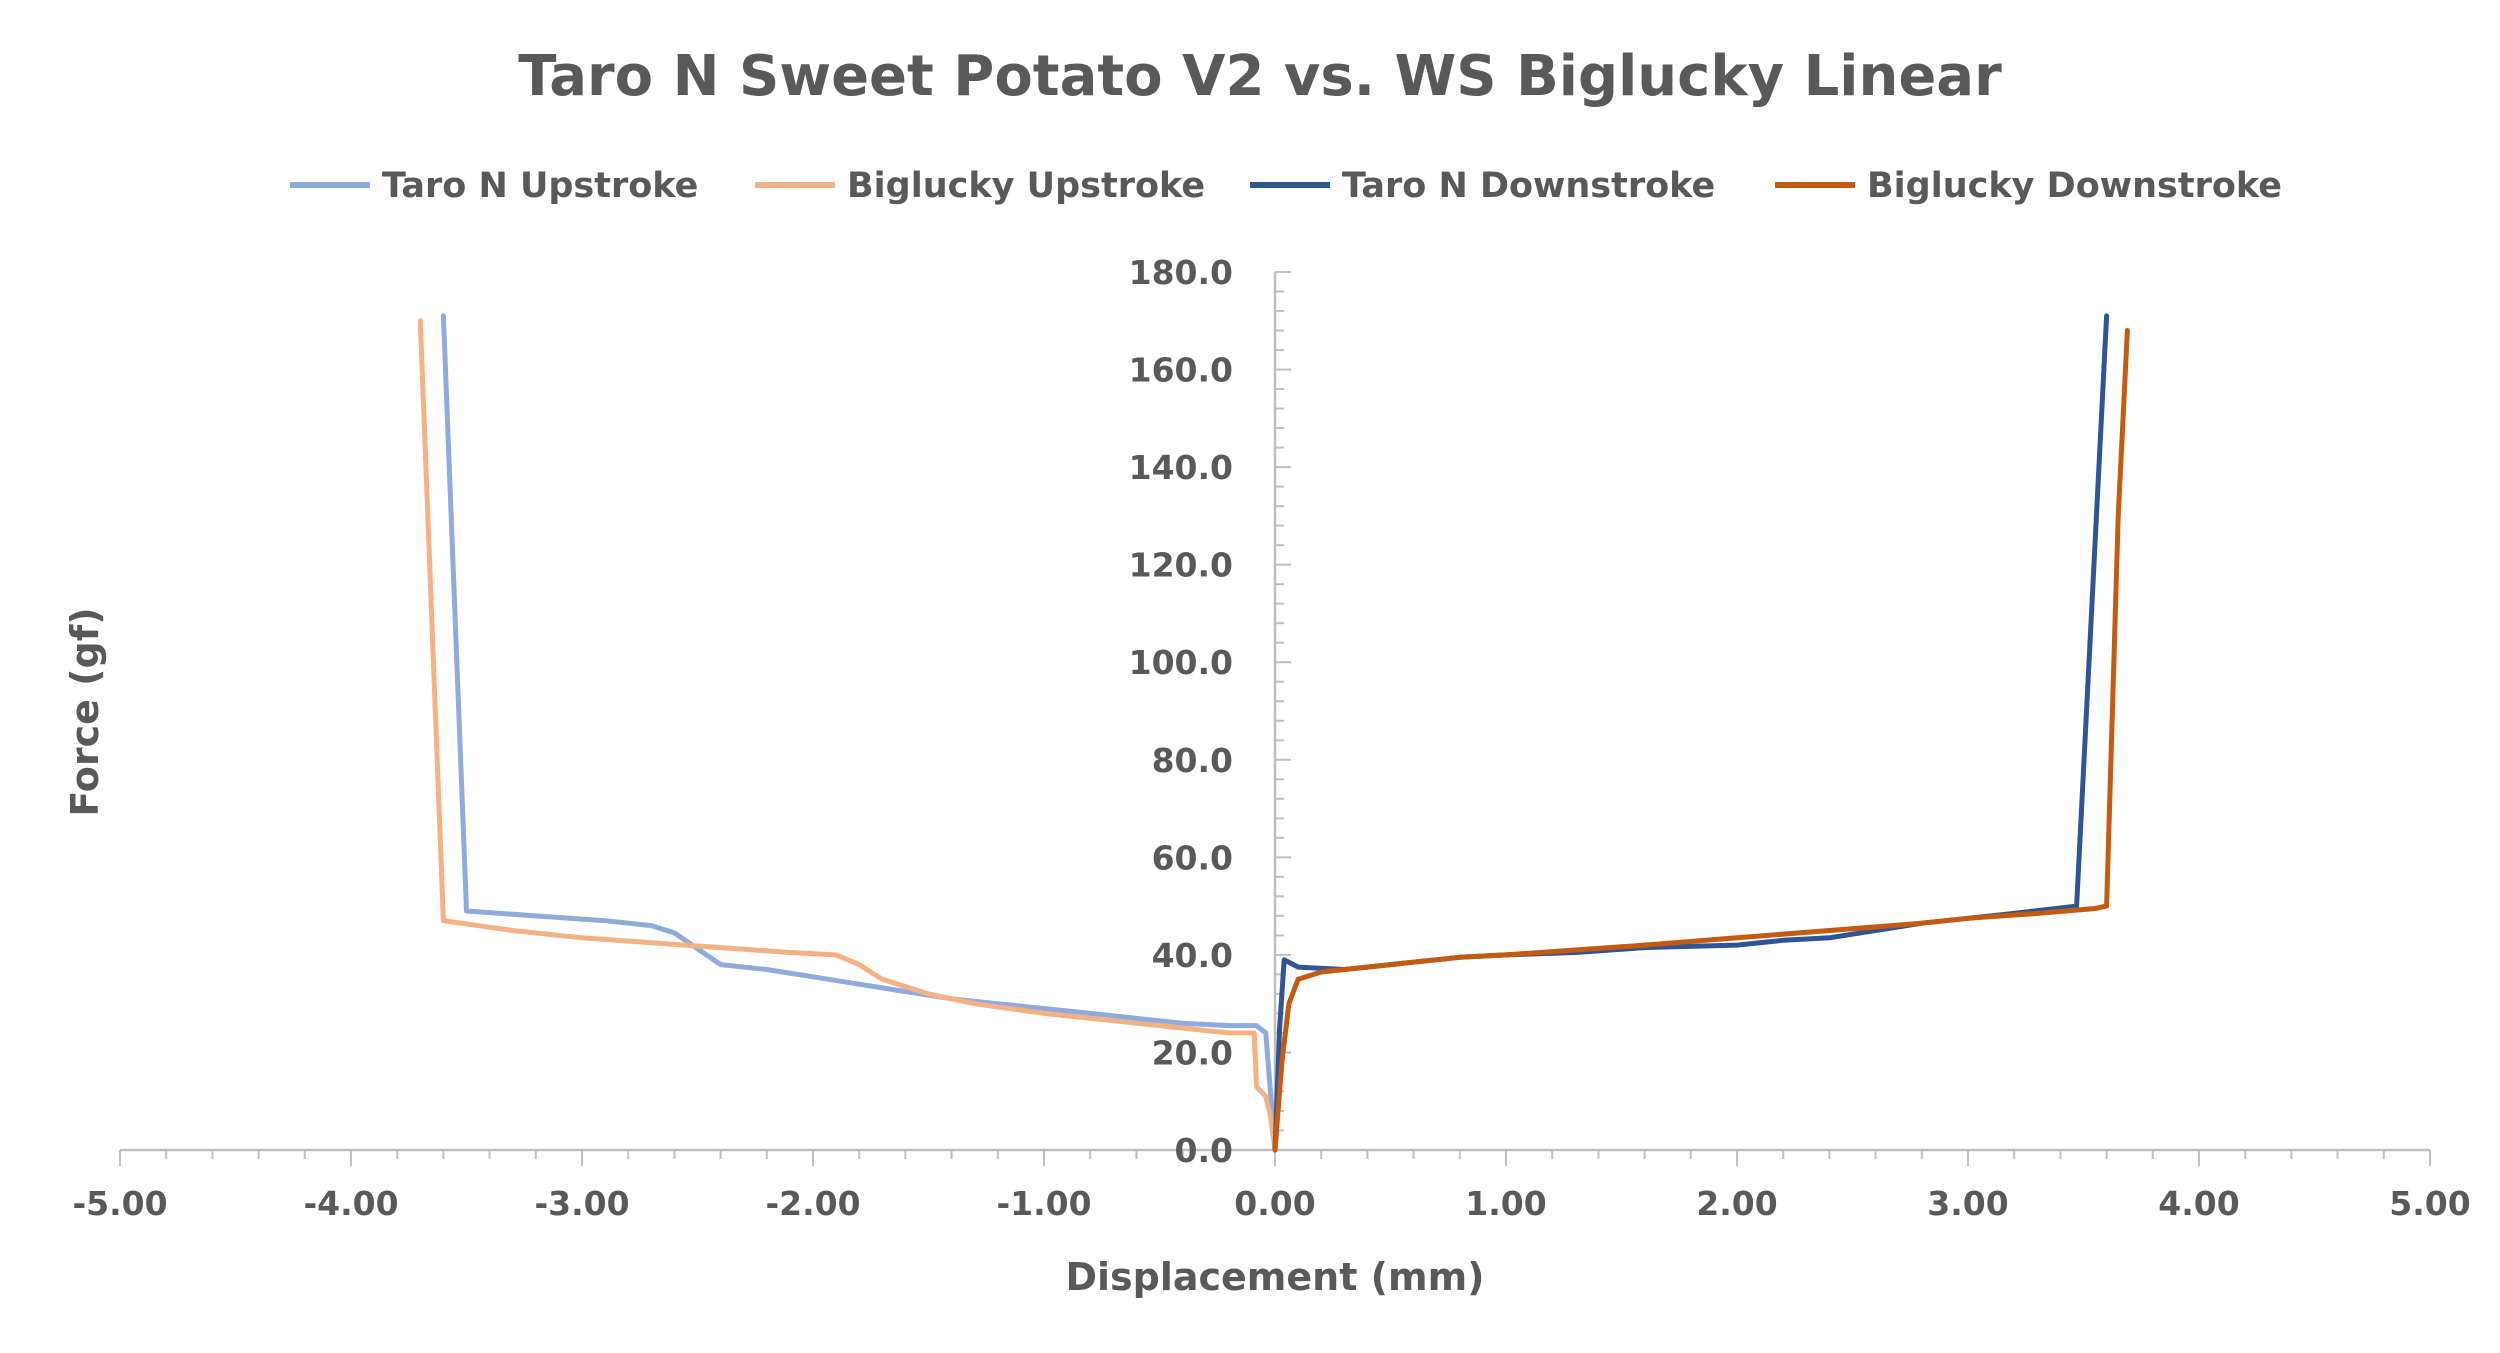 The width and height of the screenshot is (2500, 1353). I want to click on y-tick-label: 80.0, so click(1192, 760).